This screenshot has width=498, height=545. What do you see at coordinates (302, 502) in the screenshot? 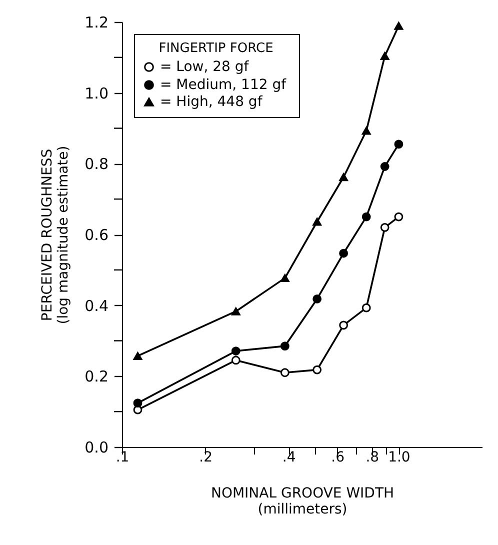
I see `x-axis-title: NOMINAL GROOVE WIDTH (millimeters)` at bounding box center [302, 502].